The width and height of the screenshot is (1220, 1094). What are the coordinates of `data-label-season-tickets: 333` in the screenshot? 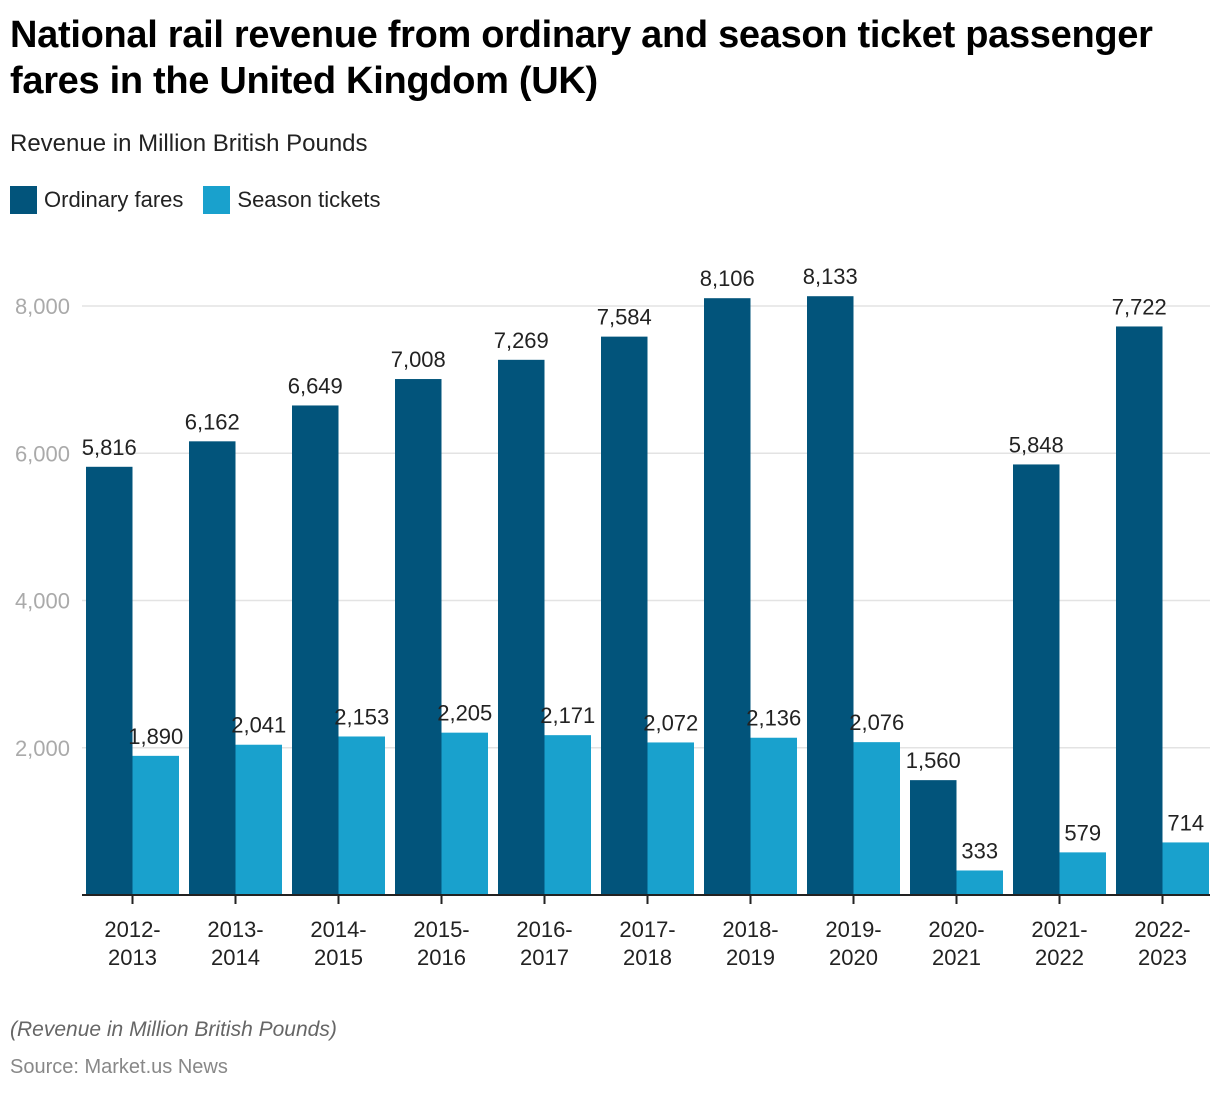 It's located at (979, 850).